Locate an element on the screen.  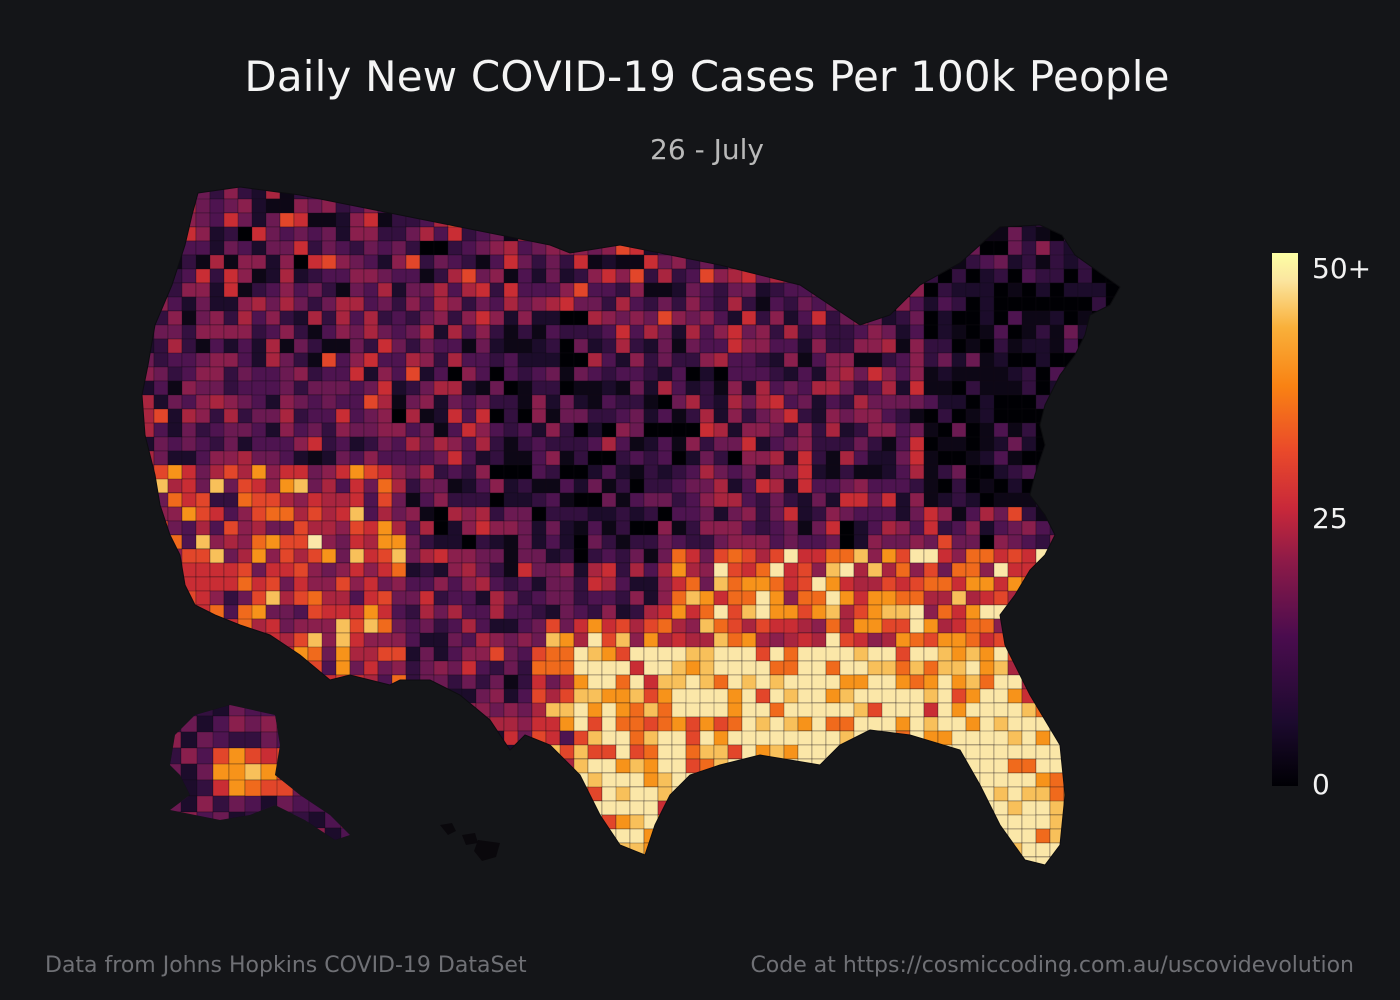
colorbar-label-min: 0 is located at coordinates (1321, 784).